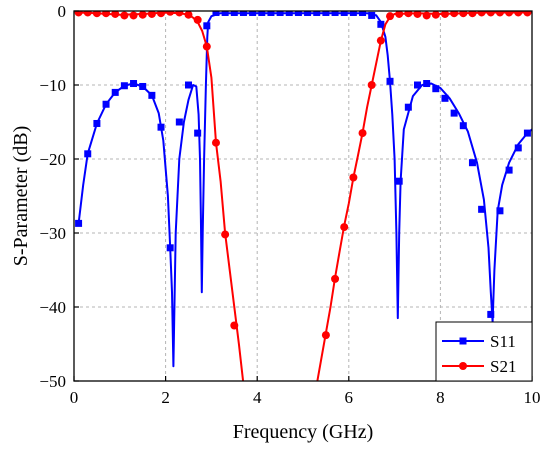 This screenshot has width=550, height=454. Describe the element at coordinates (532, 397) in the screenshot. I see `x-tick-label: 10` at that location.